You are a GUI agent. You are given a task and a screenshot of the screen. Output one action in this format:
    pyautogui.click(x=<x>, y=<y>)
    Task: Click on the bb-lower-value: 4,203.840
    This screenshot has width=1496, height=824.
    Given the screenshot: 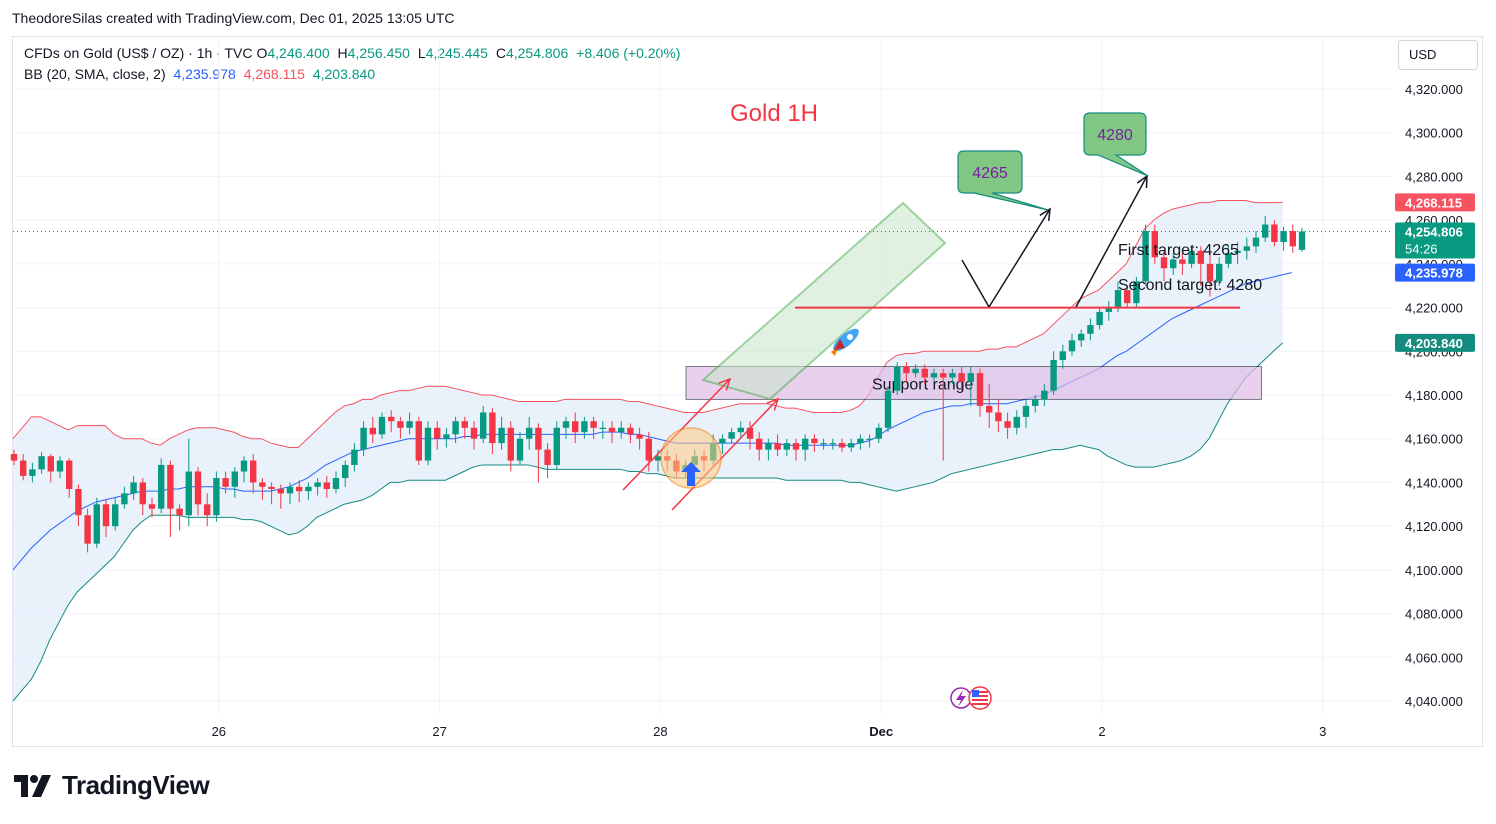 What is the action you would take?
    pyautogui.click(x=344, y=74)
    